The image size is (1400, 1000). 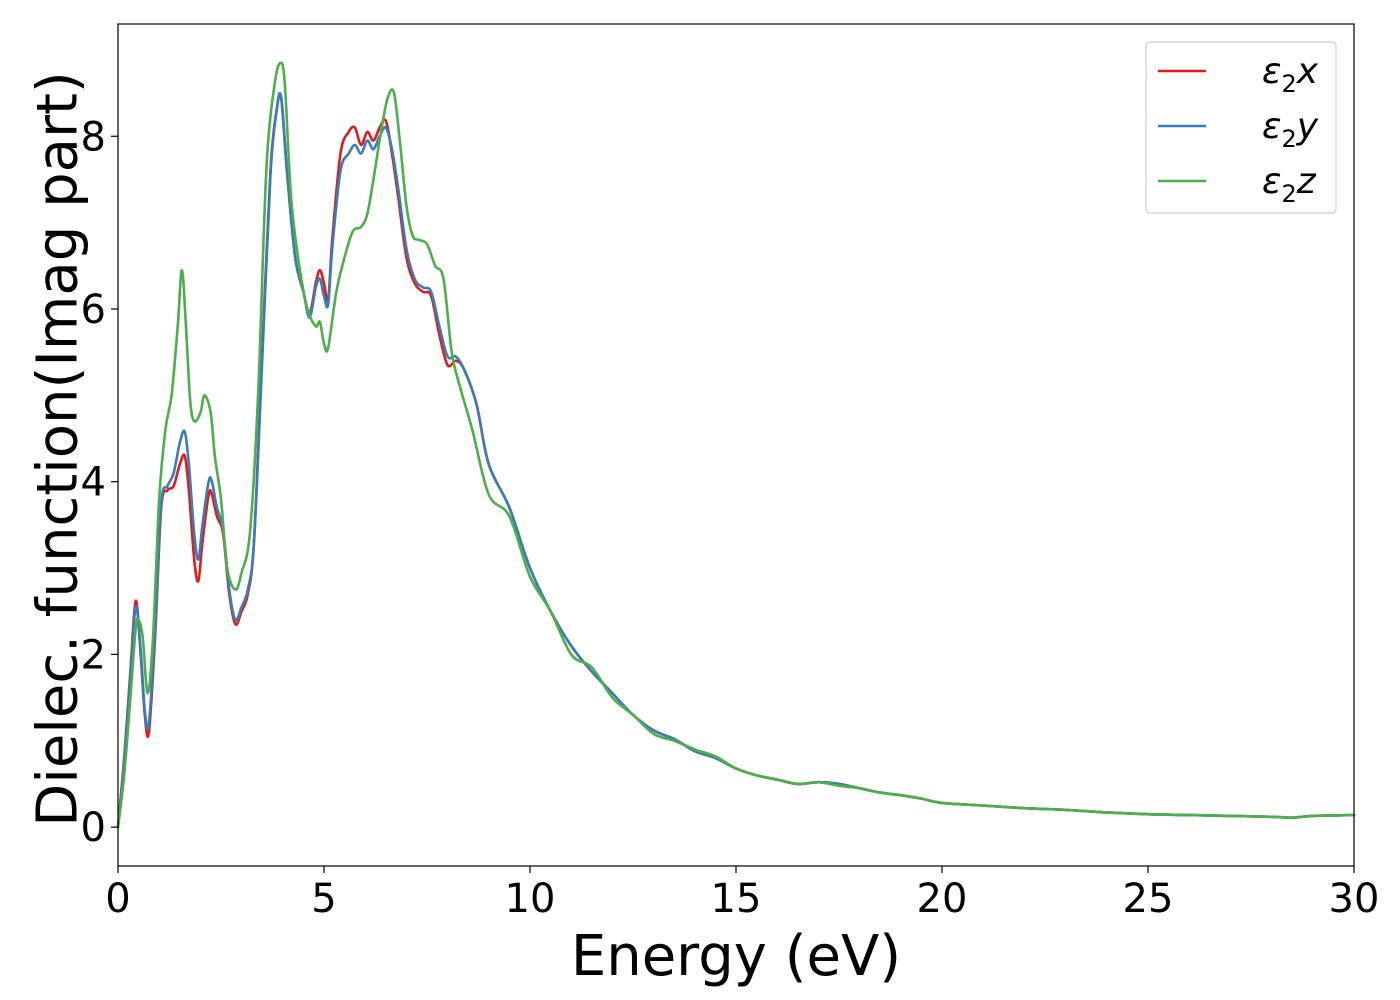 I want to click on legend-label-1: ε2x, so click(x=1290, y=74).